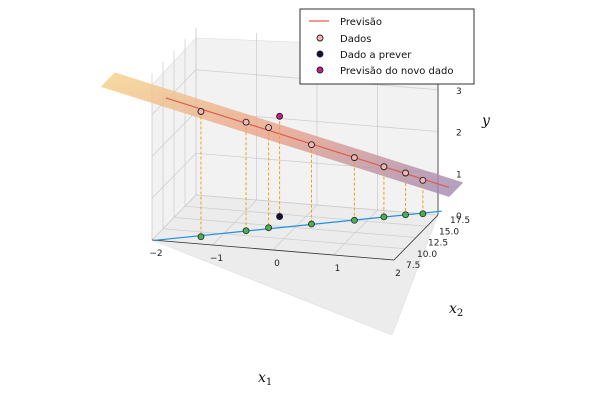 This screenshot has width=600, height=400. What do you see at coordinates (459, 217) in the screenshot?
I see `z-tick-label: 0` at bounding box center [459, 217].